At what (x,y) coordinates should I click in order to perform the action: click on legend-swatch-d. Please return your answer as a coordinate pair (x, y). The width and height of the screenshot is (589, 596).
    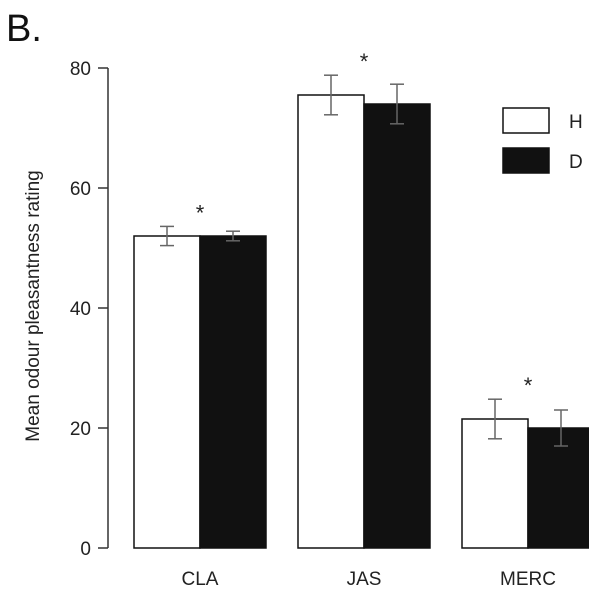
    Looking at the image, I should click on (526, 160).